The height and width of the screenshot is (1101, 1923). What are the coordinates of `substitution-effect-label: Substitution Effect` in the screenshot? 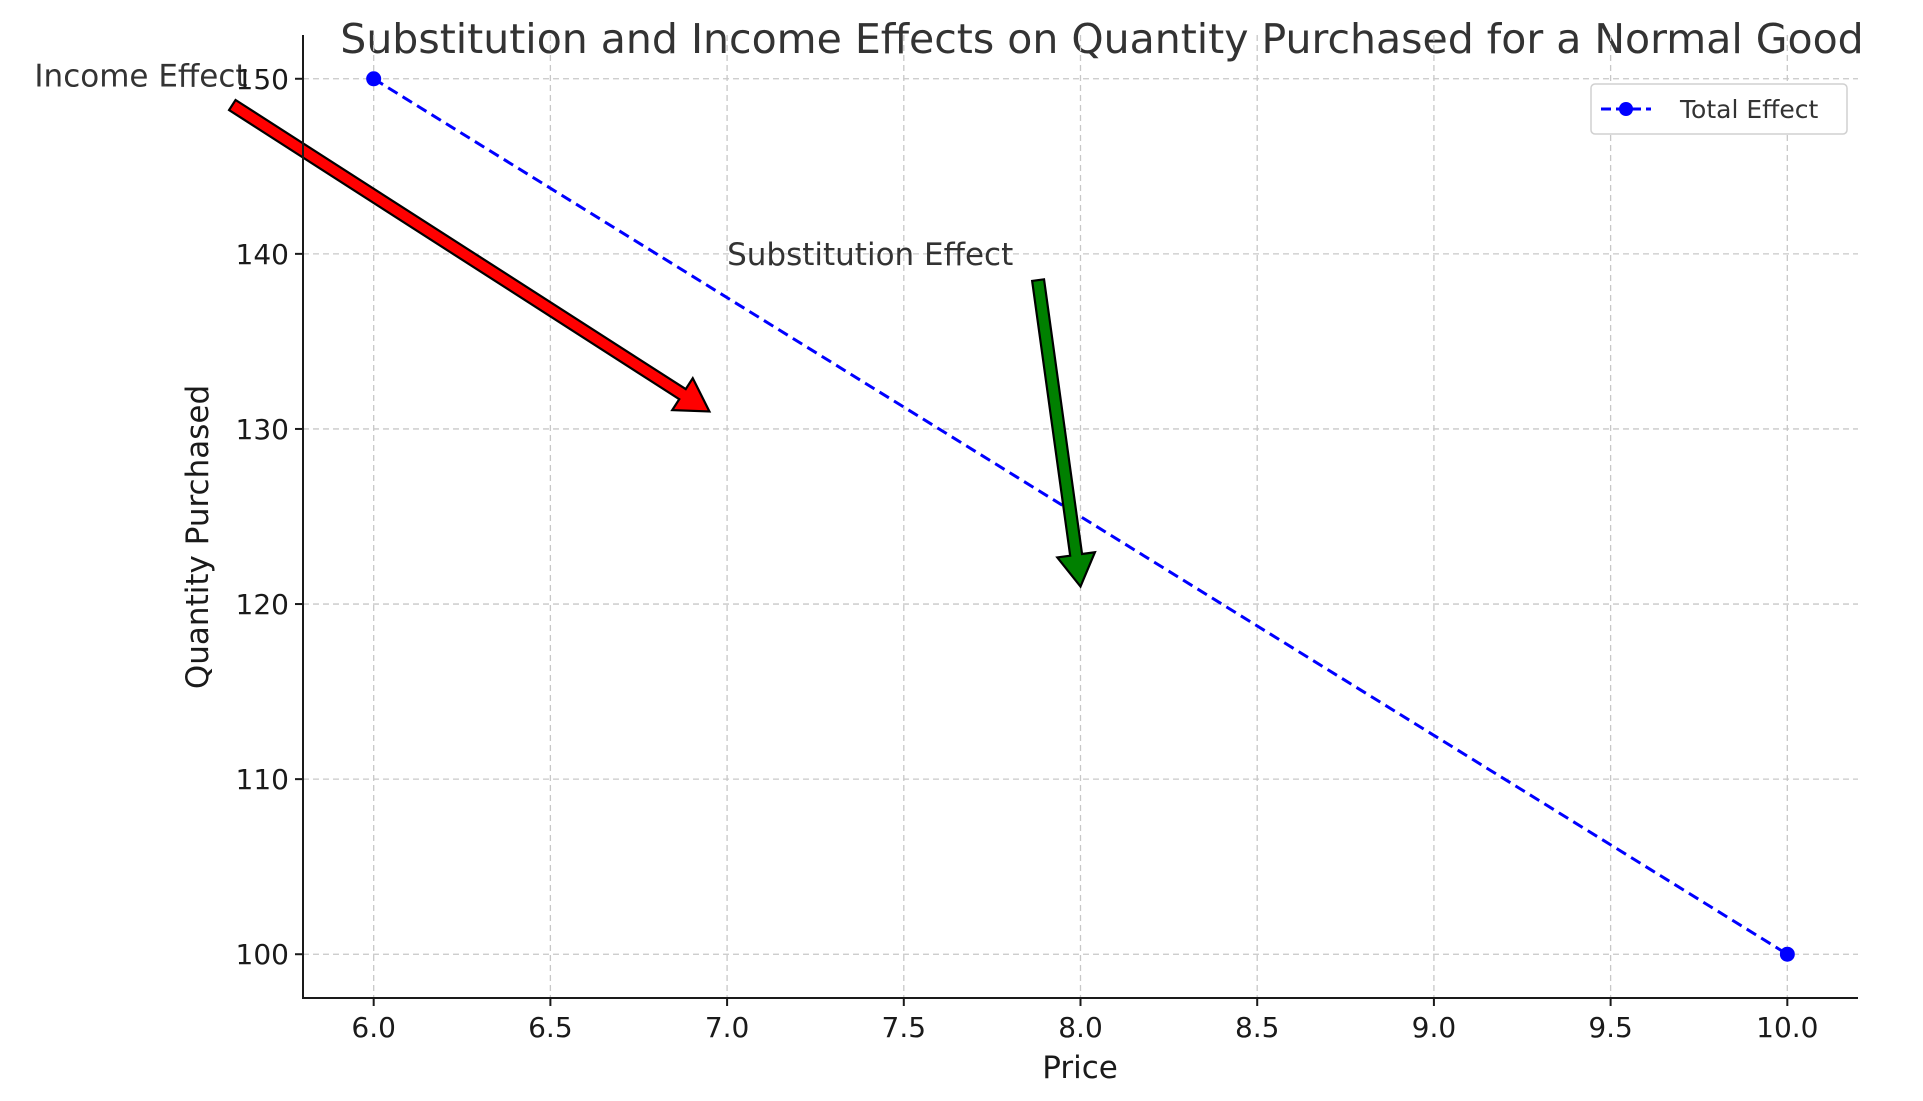 It's located at (870, 255).